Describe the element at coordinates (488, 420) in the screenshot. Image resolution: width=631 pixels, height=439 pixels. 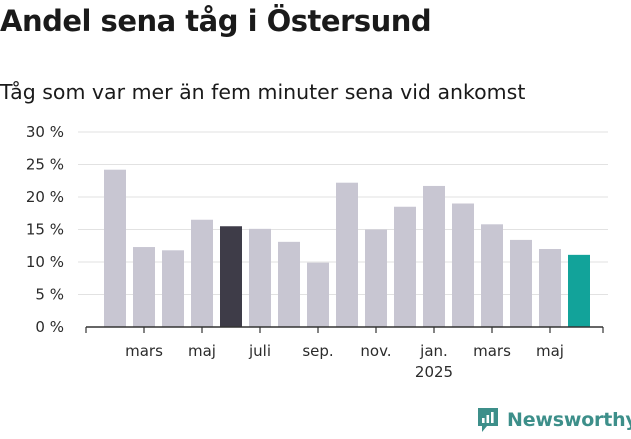
I see `newsworthy-logo-icon` at that location.